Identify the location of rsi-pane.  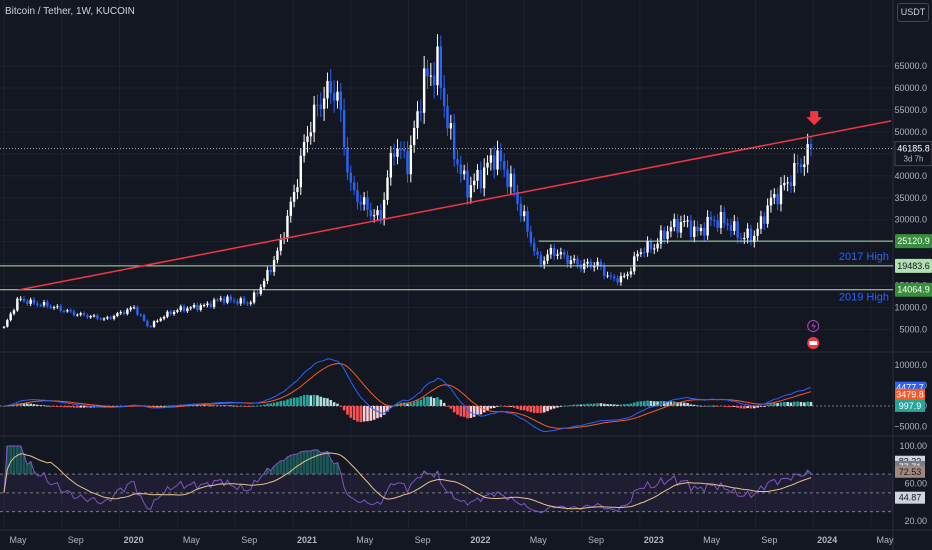
(446, 479).